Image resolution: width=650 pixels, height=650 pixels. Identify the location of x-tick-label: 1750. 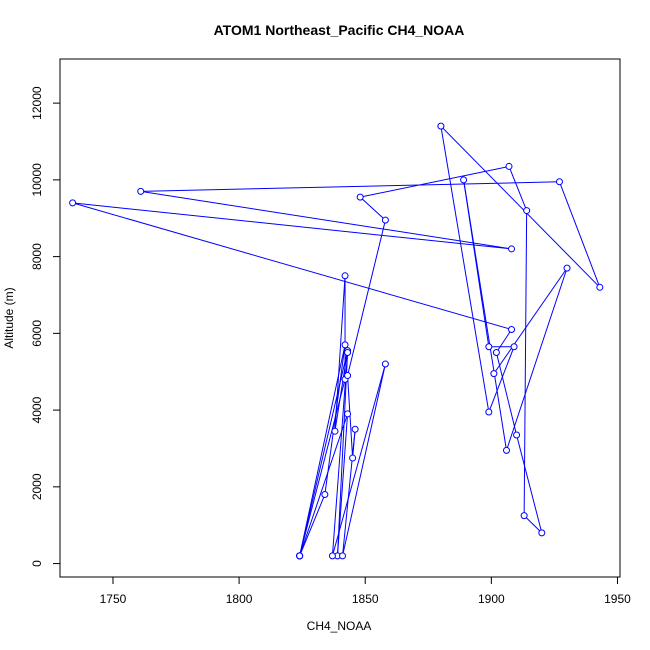
(113, 599).